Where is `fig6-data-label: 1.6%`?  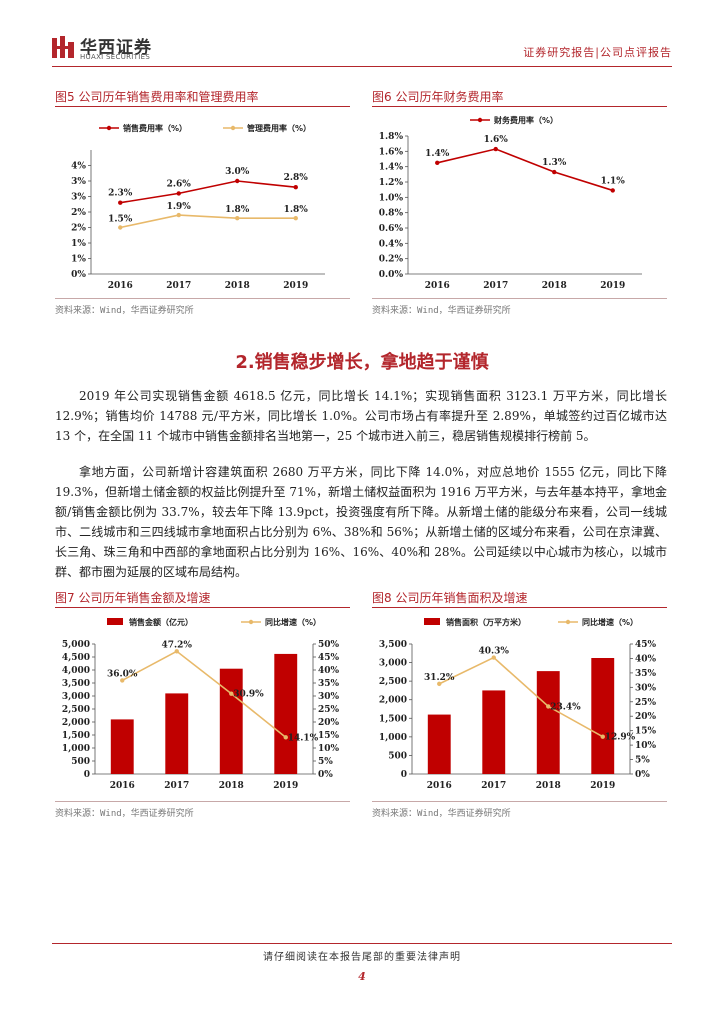 fig6-data-label: 1.6% is located at coordinates (496, 140).